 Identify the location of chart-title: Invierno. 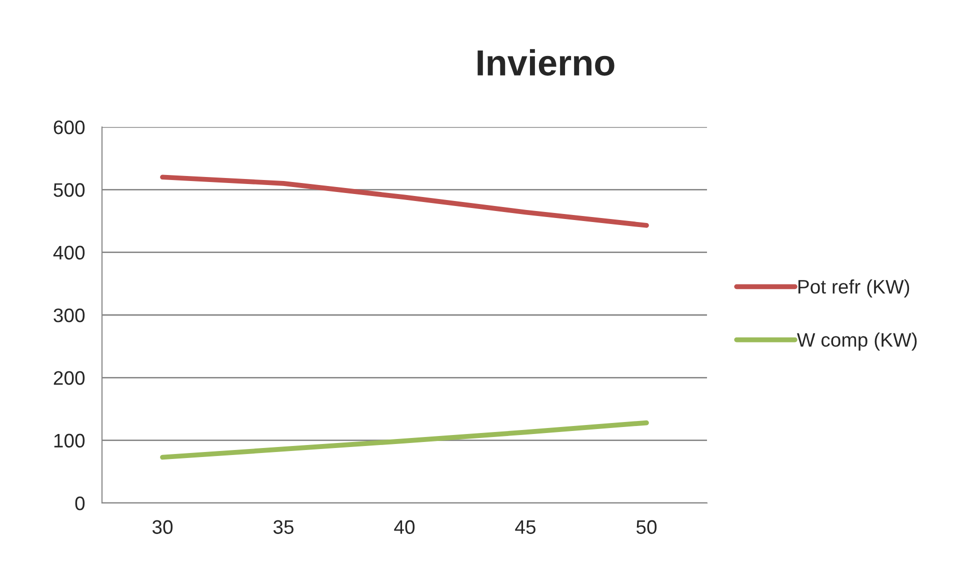
(546, 62).